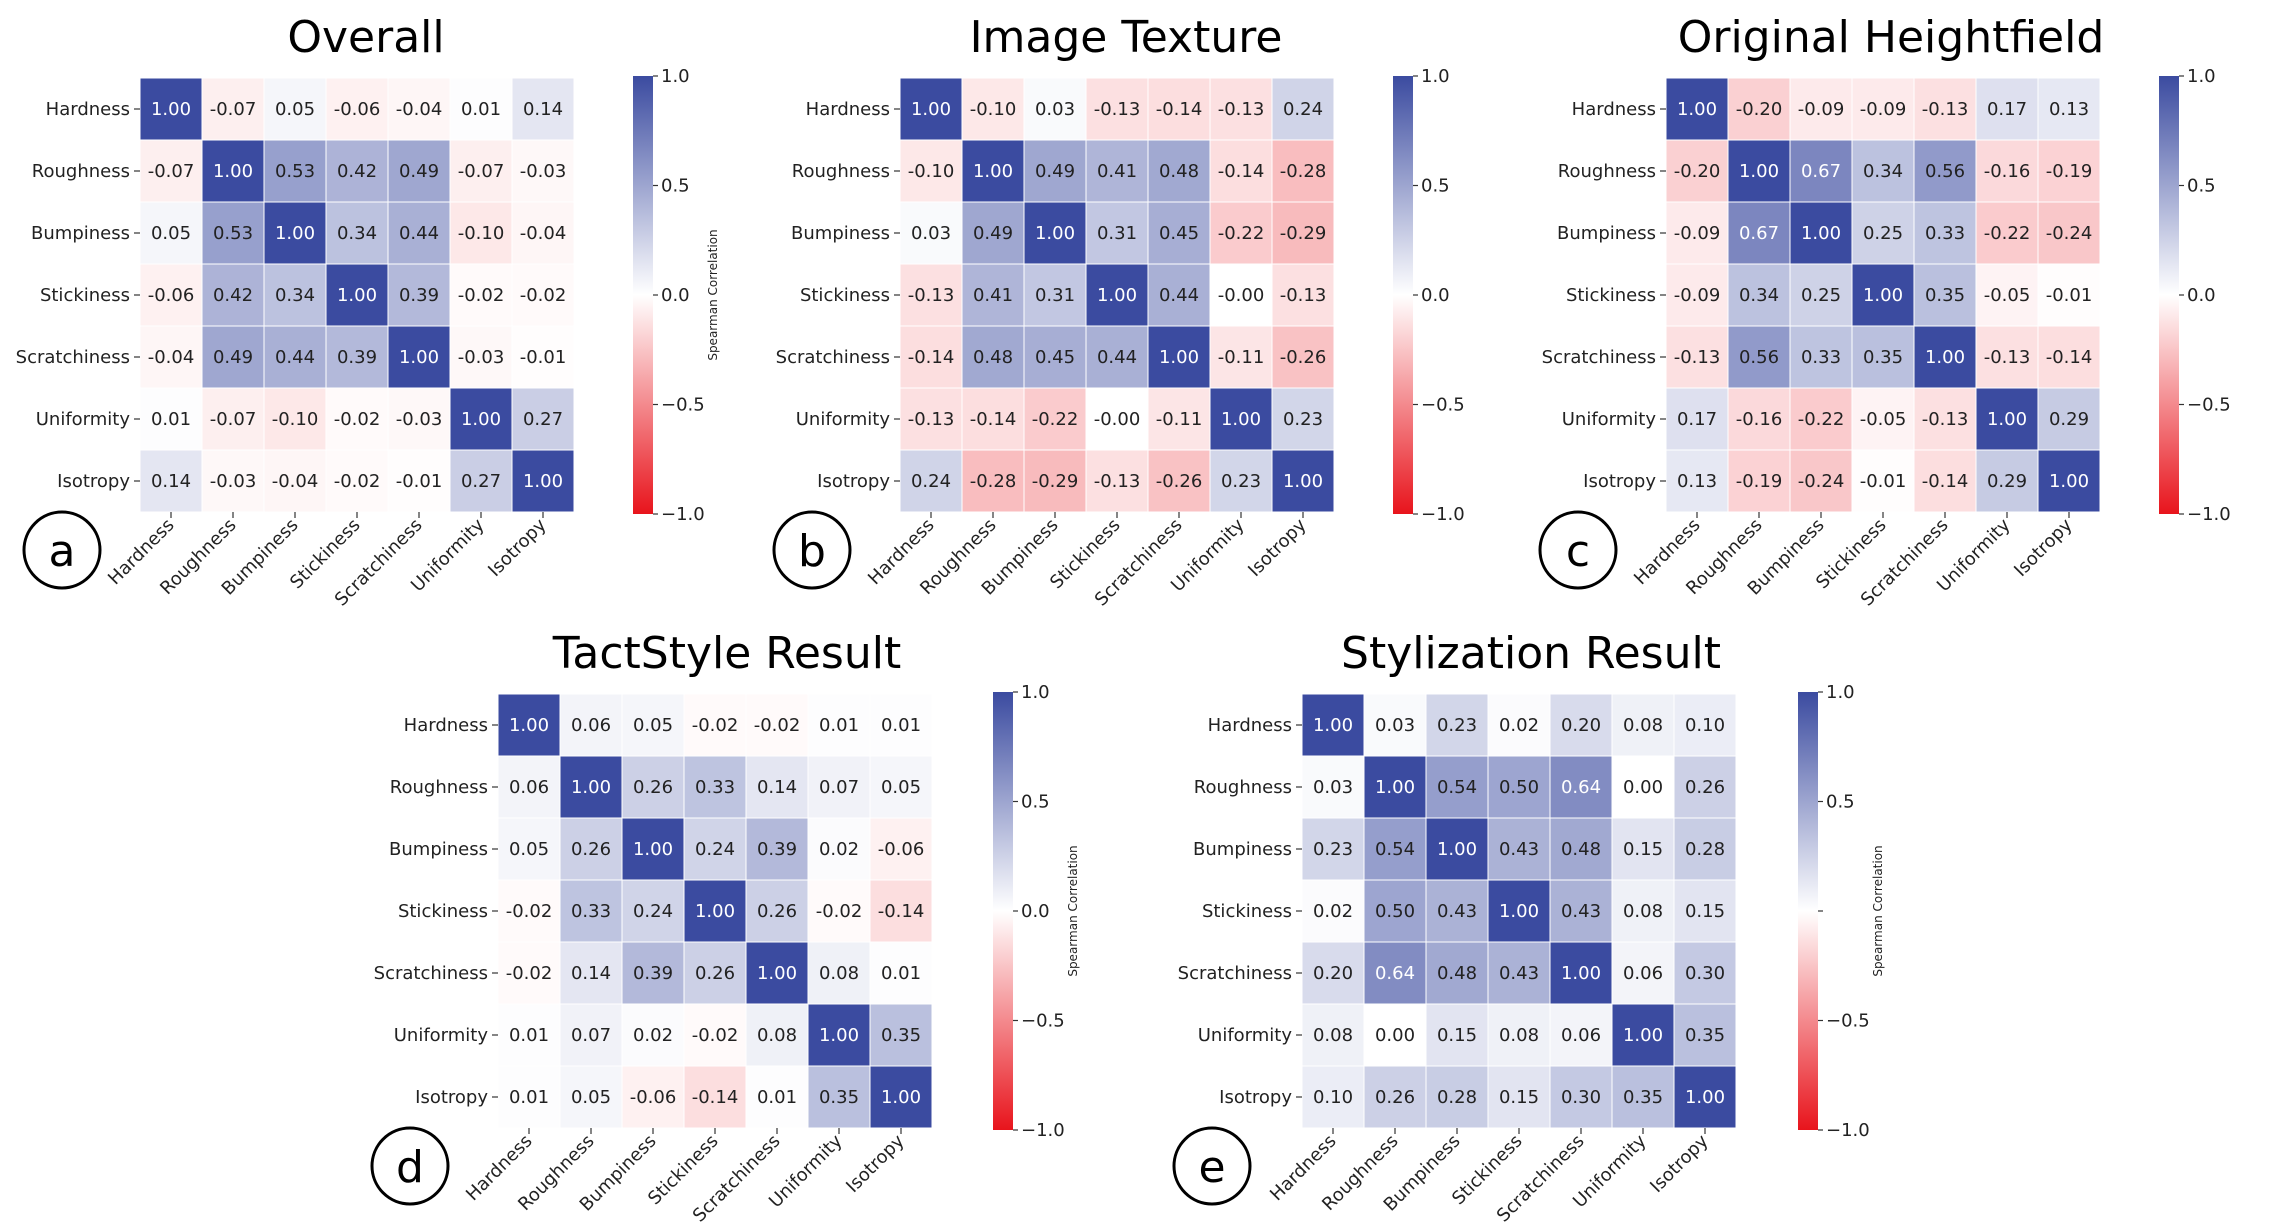 The image size is (2273, 1228). What do you see at coordinates (431, 973) in the screenshot?
I see `row-tick-label: Scratchiness` at bounding box center [431, 973].